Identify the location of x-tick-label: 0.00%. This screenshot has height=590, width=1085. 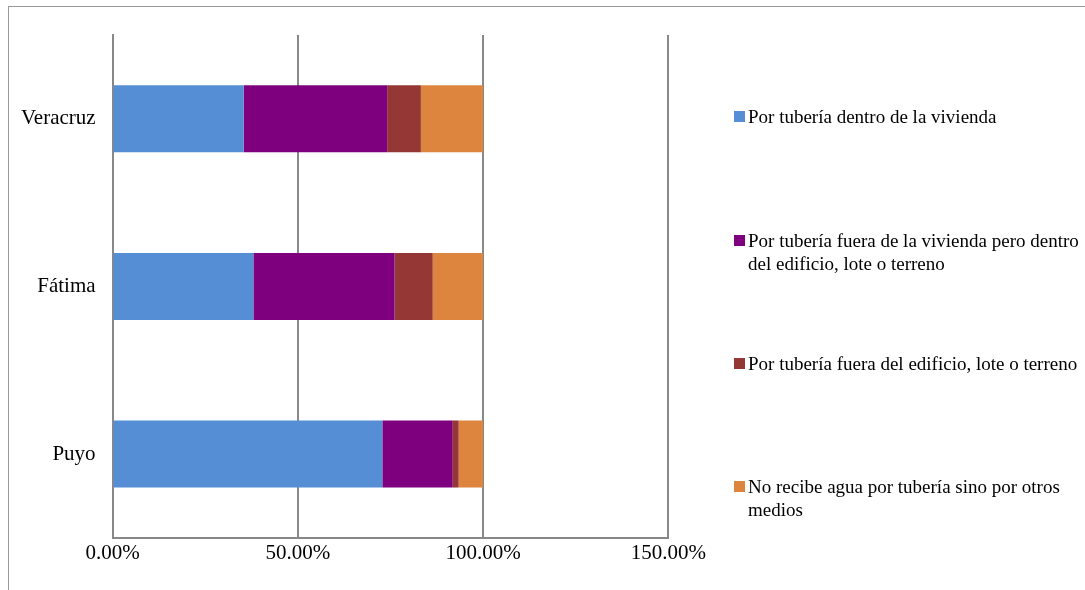
(112, 551).